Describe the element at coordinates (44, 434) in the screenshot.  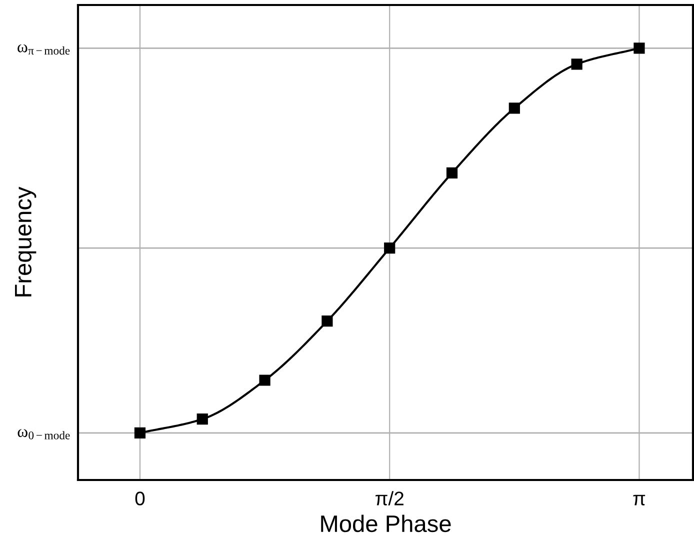
I see `ref-line-label: ω$_{0−mode}$` at that location.